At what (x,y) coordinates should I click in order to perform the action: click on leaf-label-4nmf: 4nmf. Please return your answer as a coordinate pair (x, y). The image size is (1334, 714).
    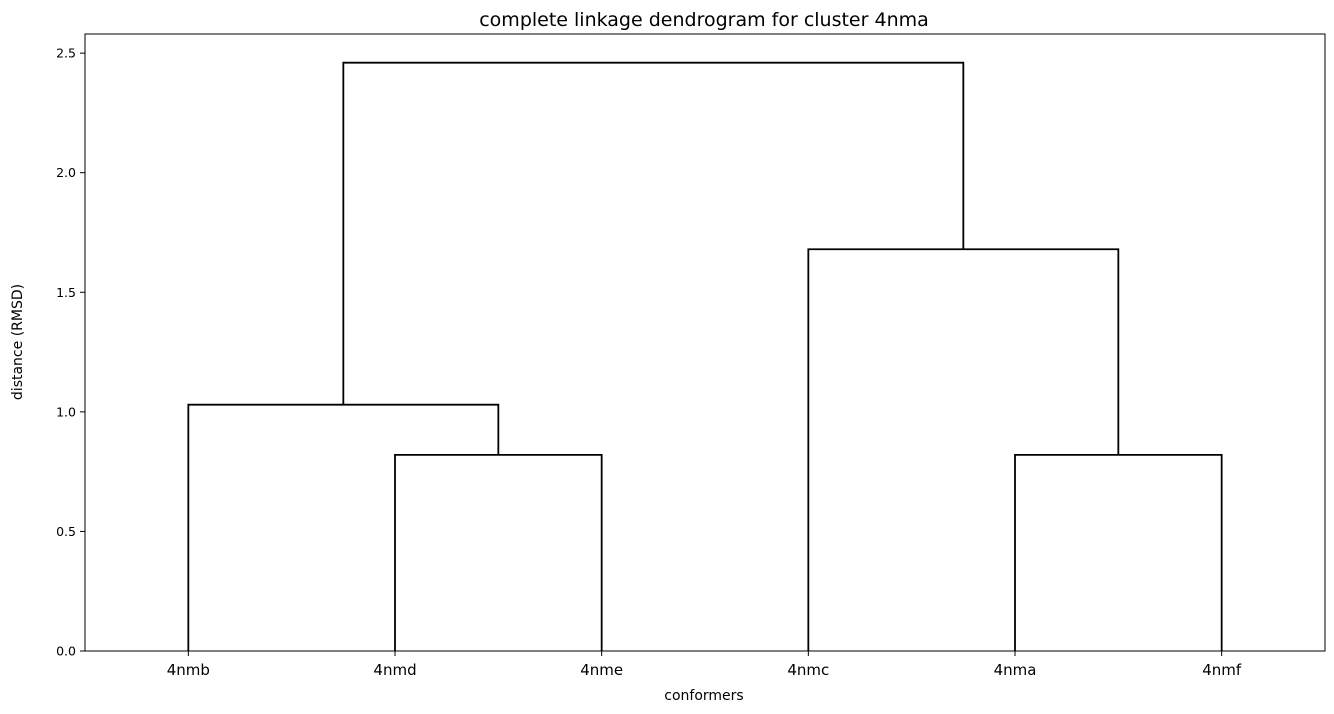
    Looking at the image, I should click on (1222, 670).